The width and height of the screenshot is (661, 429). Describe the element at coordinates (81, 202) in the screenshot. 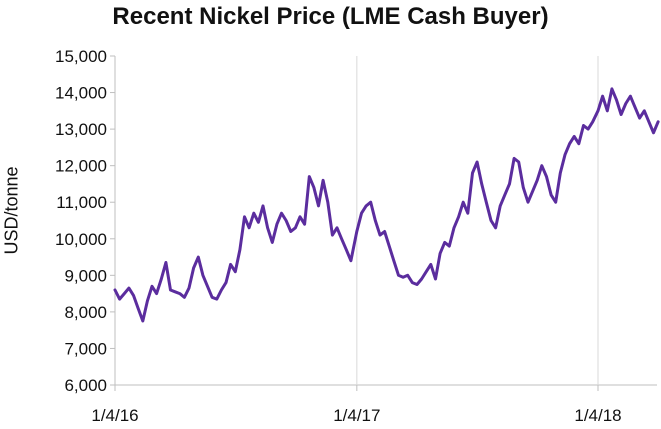

I see `y-tick-label: 11,000` at that location.